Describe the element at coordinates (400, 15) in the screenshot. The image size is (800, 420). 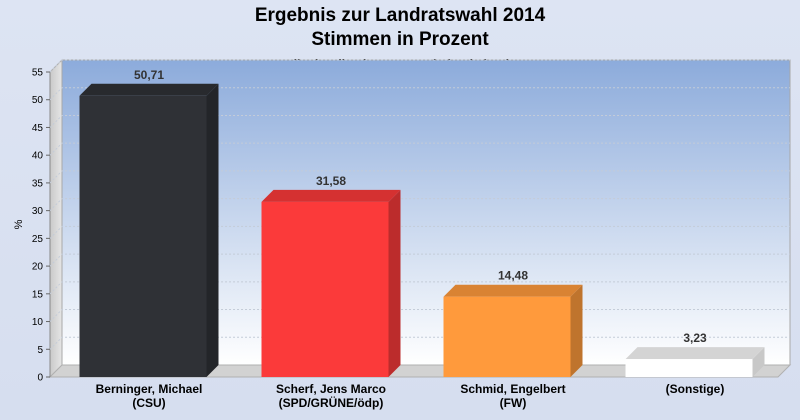
I see `chart-title: Ergebnis zur Landratswahl 2014` at that location.